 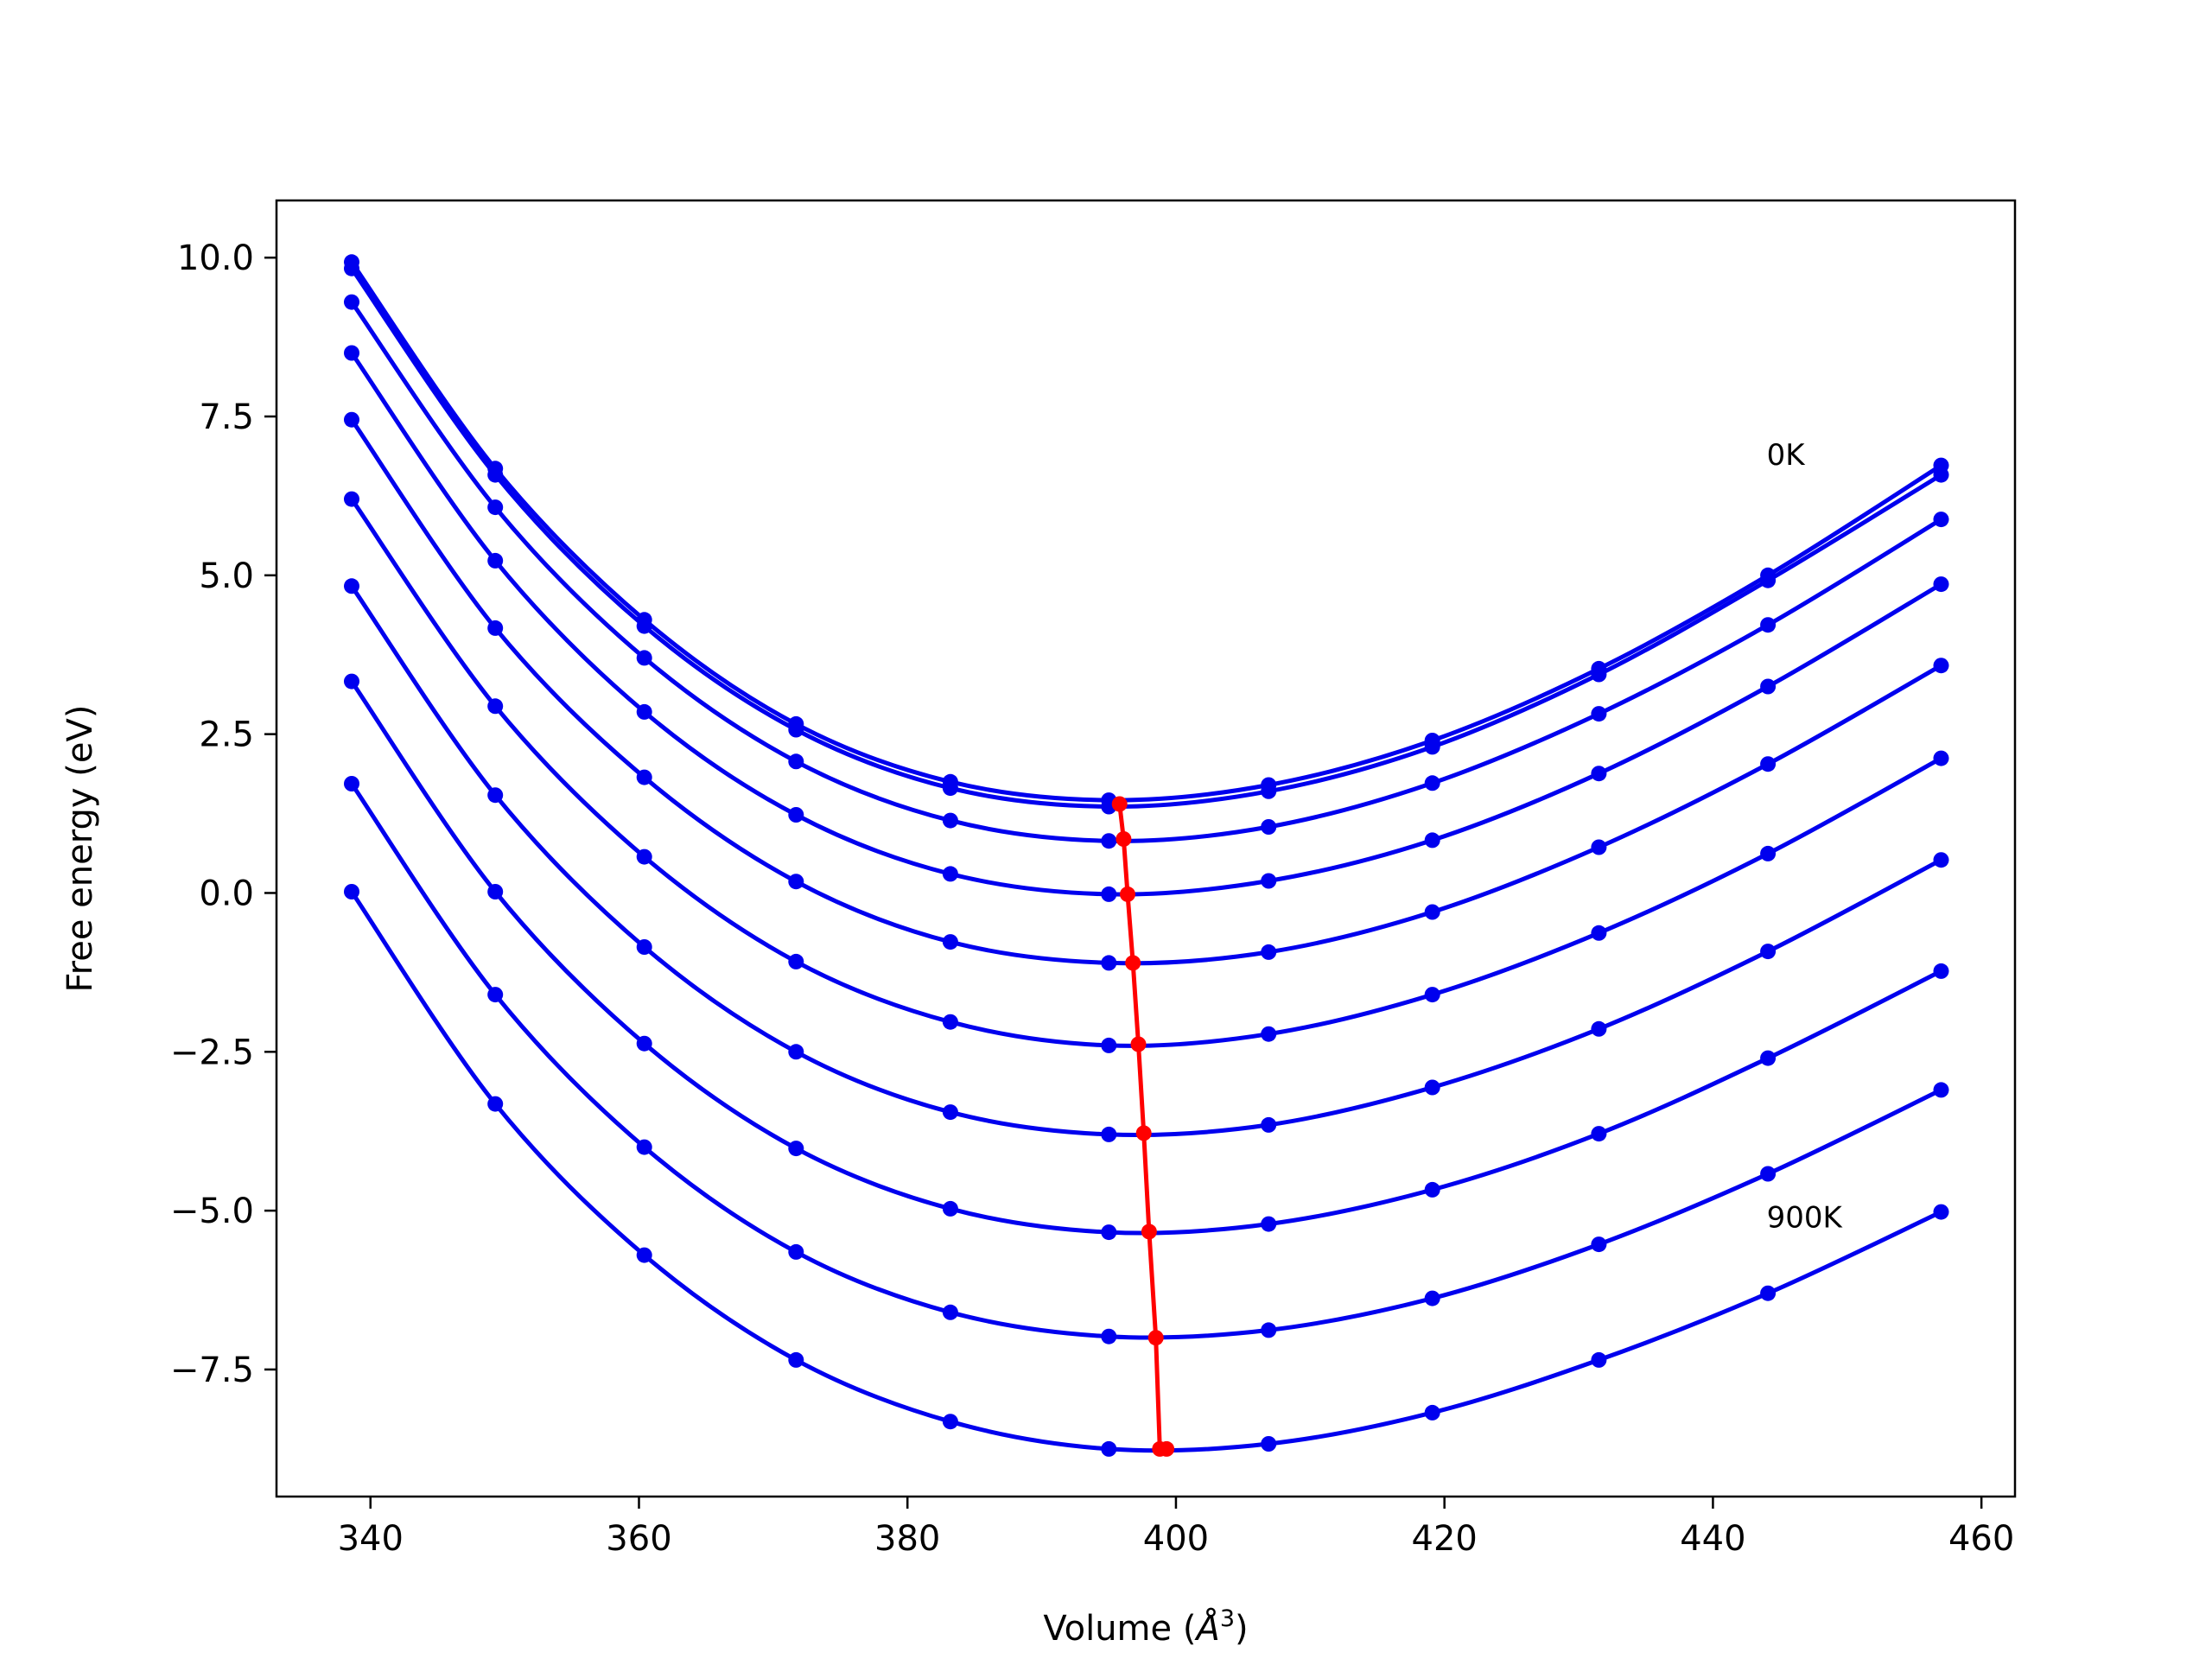 I want to click on x-tick-label: 340, so click(x=371, y=1539).